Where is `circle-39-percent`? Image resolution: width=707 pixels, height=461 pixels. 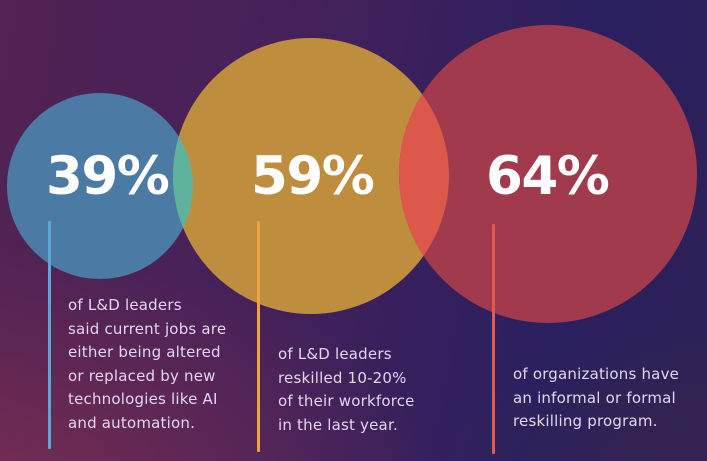 circle-39-percent is located at coordinates (100, 186).